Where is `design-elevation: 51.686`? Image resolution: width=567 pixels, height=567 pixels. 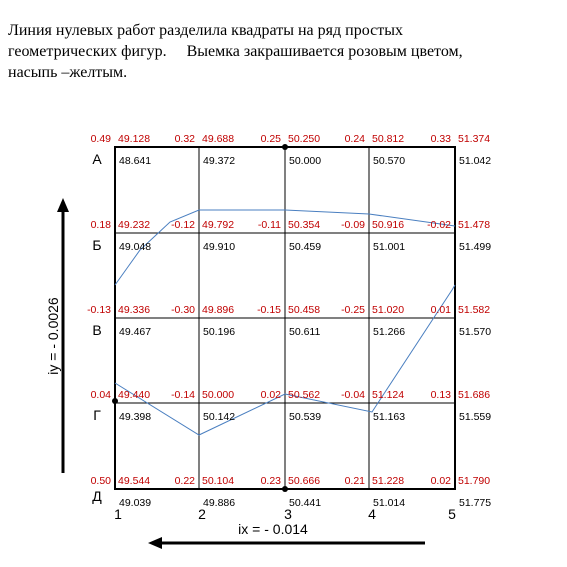 design-elevation: 51.686 is located at coordinates (474, 395).